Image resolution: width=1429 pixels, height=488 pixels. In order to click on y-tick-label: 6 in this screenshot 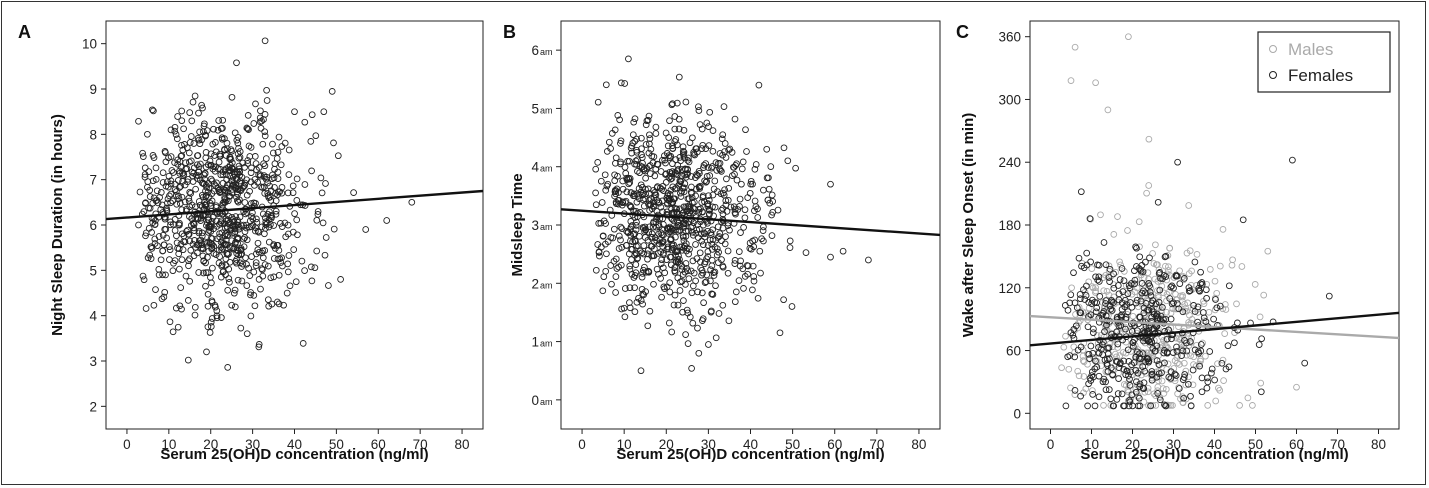, I will do `click(535, 50)`.